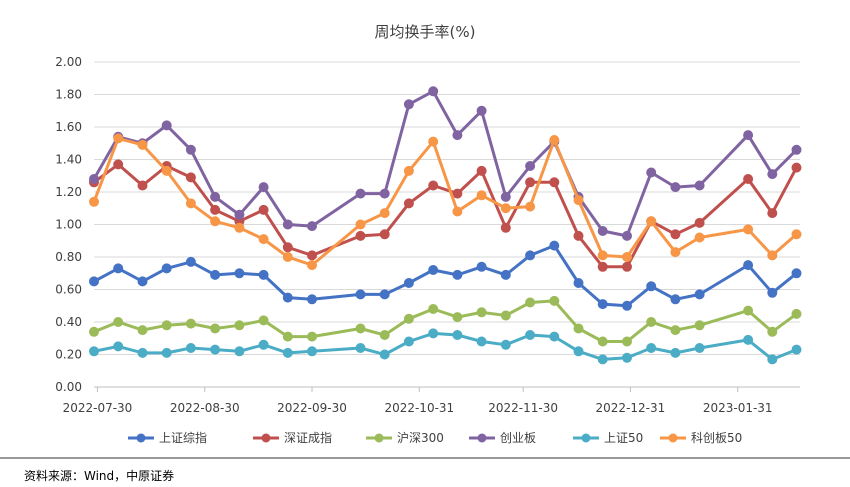 The image size is (850, 487). What do you see at coordinates (68, 257) in the screenshot?
I see `y-tick-label: 0.80` at bounding box center [68, 257].